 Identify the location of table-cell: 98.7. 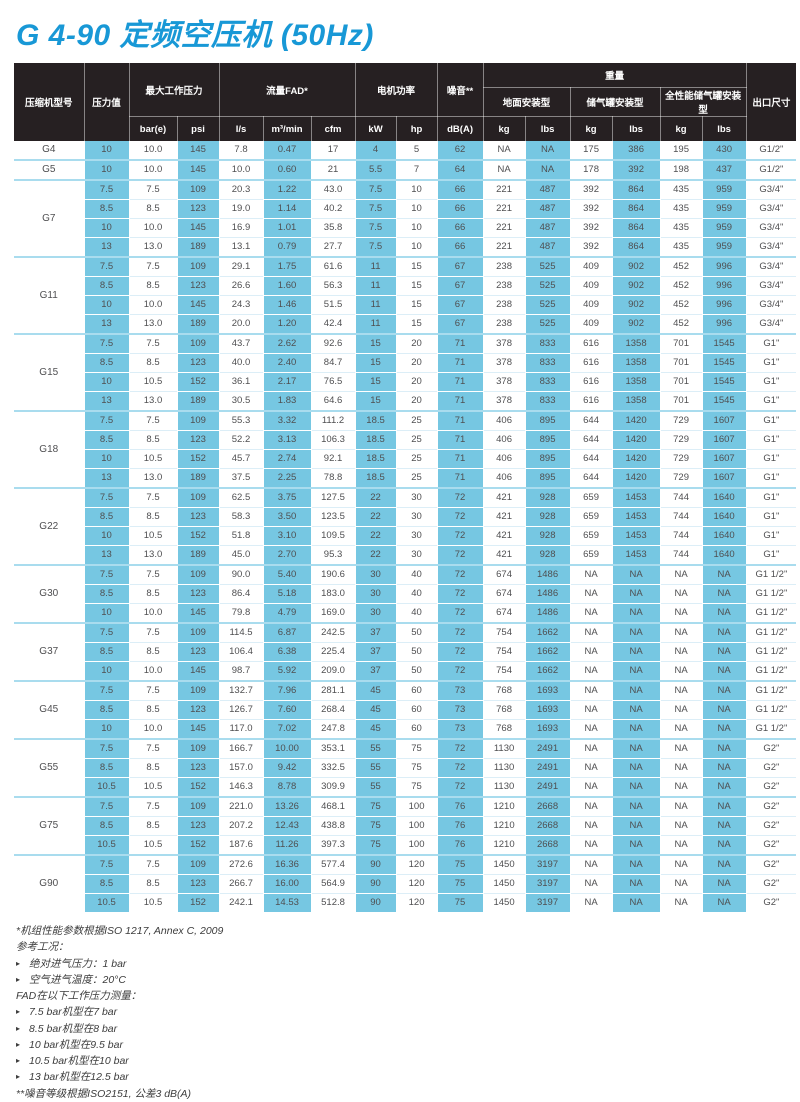
(241, 671).